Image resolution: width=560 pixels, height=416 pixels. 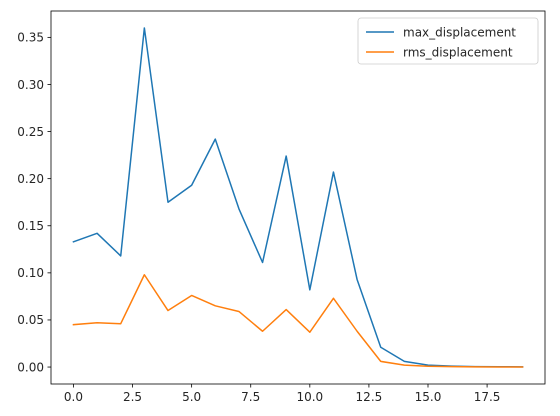 I want to click on legend-box, so click(x=448, y=41).